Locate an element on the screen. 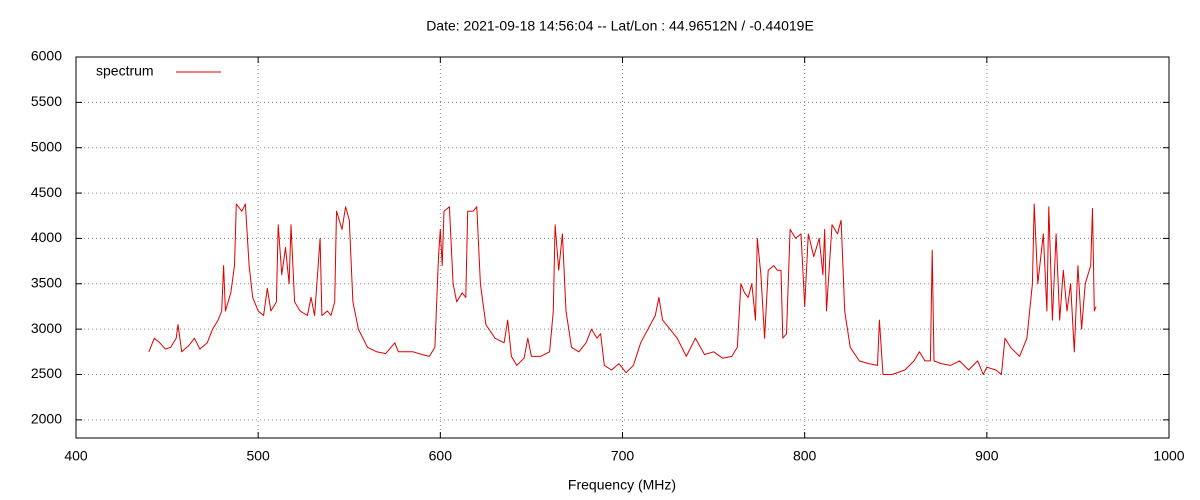 The width and height of the screenshot is (1200, 500). y-tick-label: 3500 is located at coordinates (46, 282).